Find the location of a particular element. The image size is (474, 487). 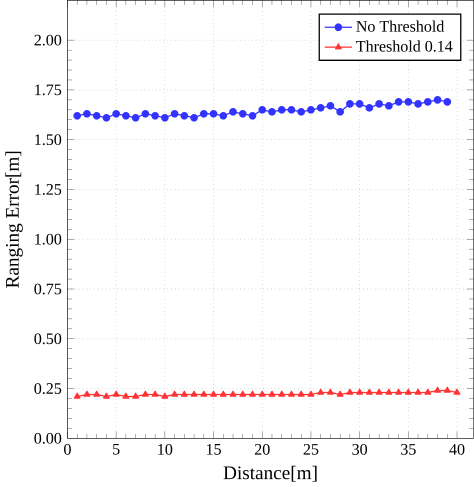

y-axis-title: Ranging Error[m] is located at coordinates (14, 220).